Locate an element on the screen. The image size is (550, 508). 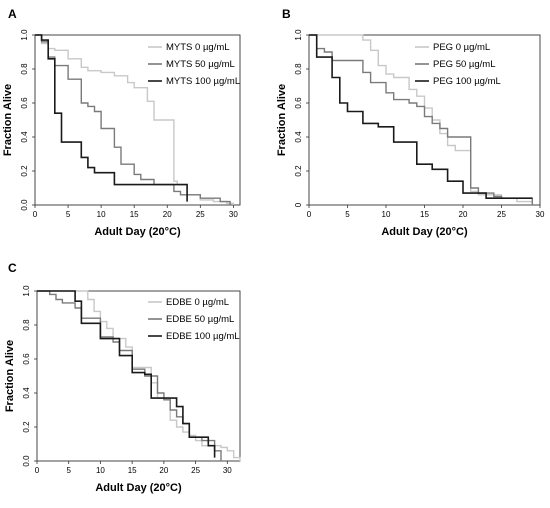
legend-label: PEG 100 µg/mL is located at coordinates (467, 81).